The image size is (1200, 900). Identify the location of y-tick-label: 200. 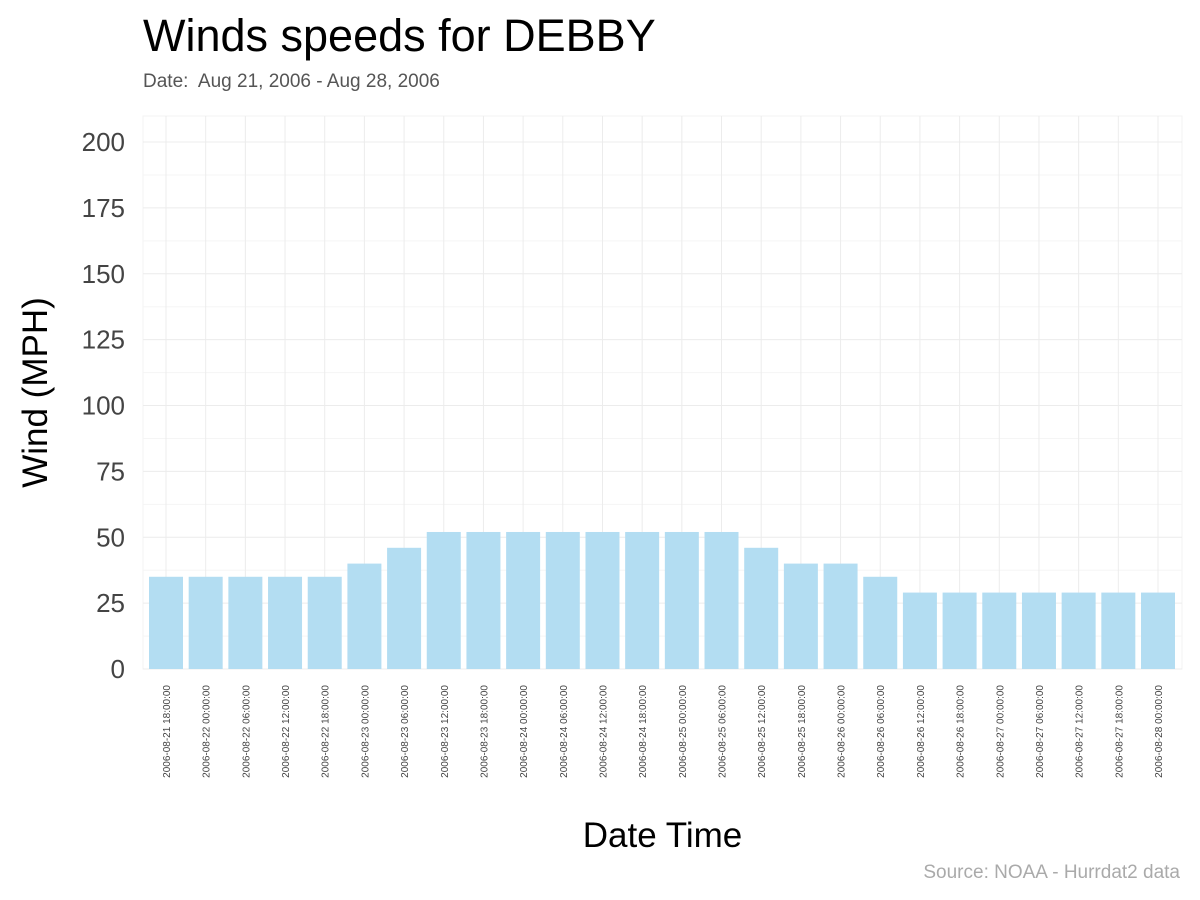
(103, 142).